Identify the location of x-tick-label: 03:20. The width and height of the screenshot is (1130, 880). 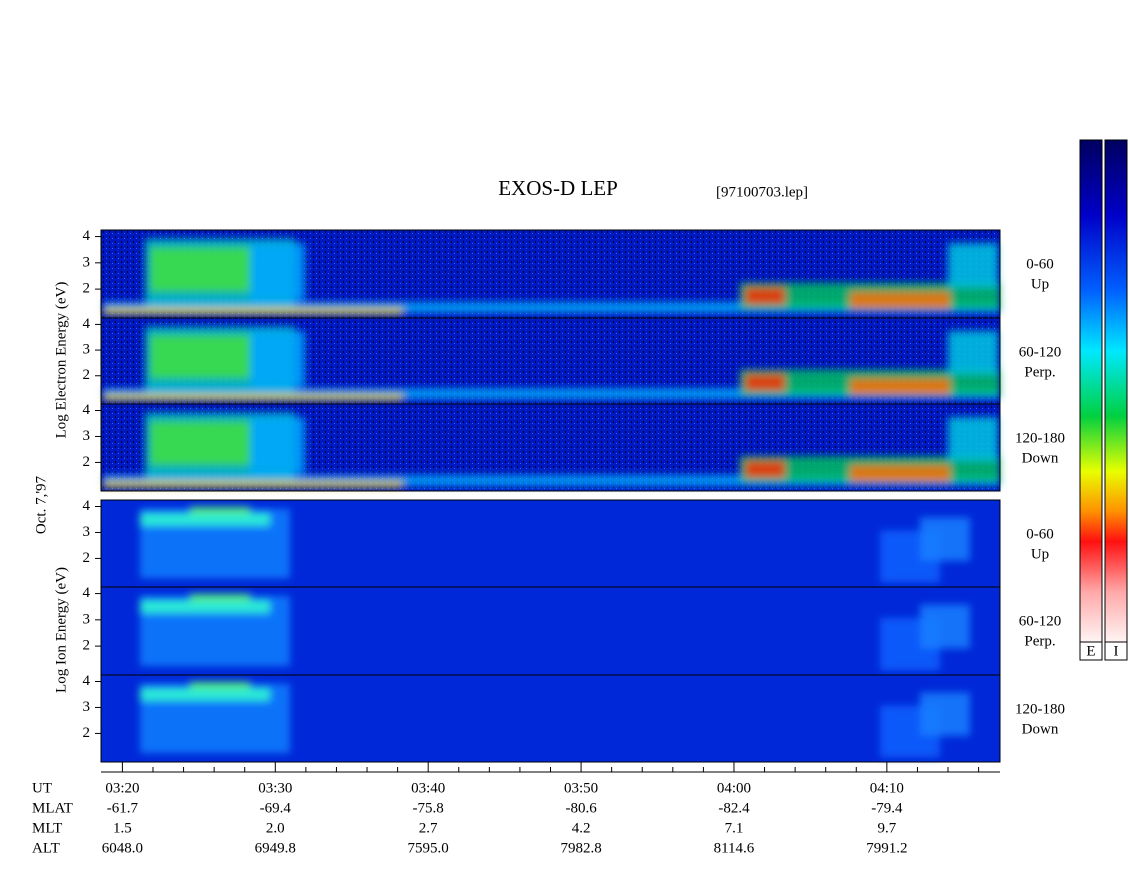
(122, 788).